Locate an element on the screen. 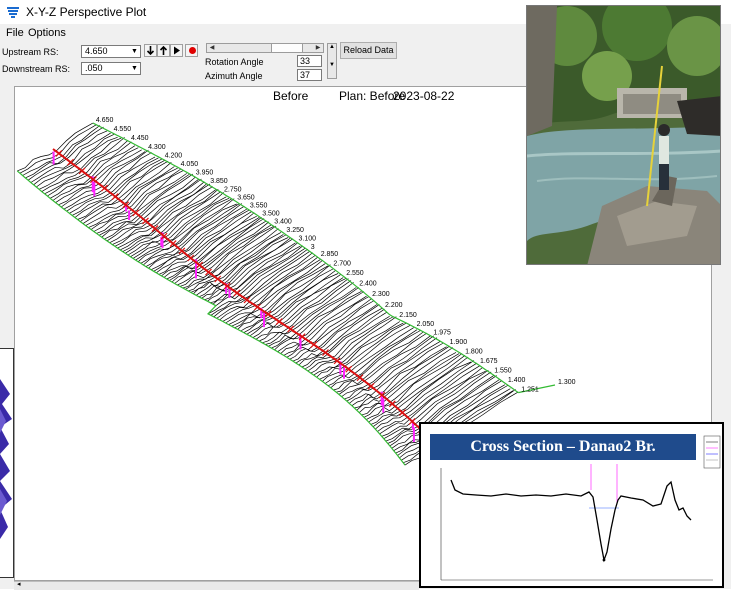 The height and width of the screenshot is (590, 731). arrow-up-icon is located at coordinates (163, 50).